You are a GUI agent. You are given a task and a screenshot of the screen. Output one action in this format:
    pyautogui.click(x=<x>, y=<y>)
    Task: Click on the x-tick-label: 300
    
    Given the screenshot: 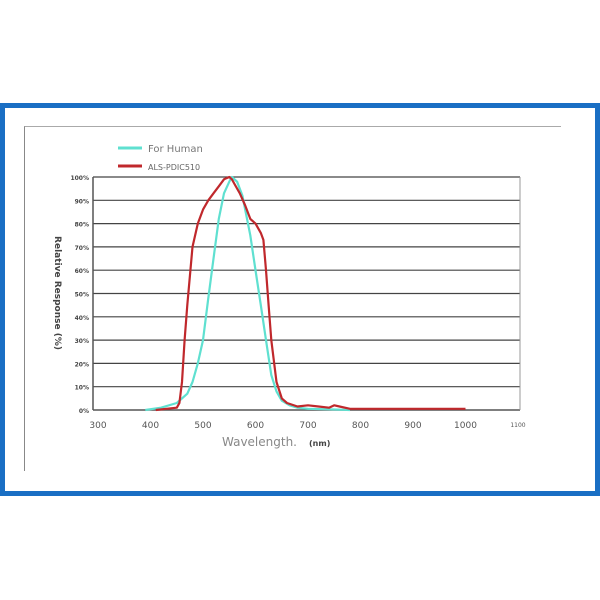 What is the action you would take?
    pyautogui.click(x=97, y=426)
    